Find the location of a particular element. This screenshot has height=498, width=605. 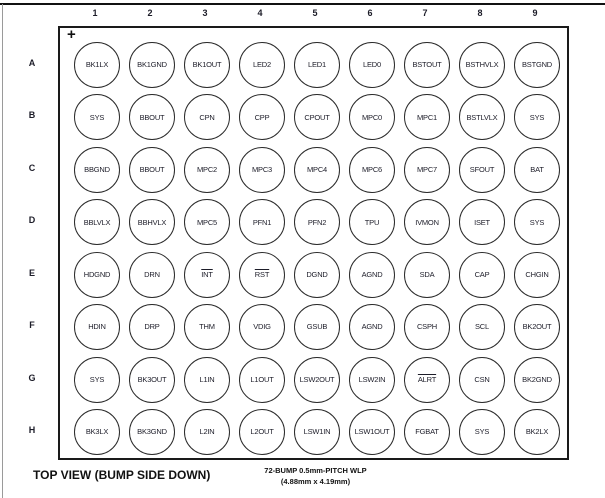

bump-A7: BSTOUT is located at coordinates (427, 65).